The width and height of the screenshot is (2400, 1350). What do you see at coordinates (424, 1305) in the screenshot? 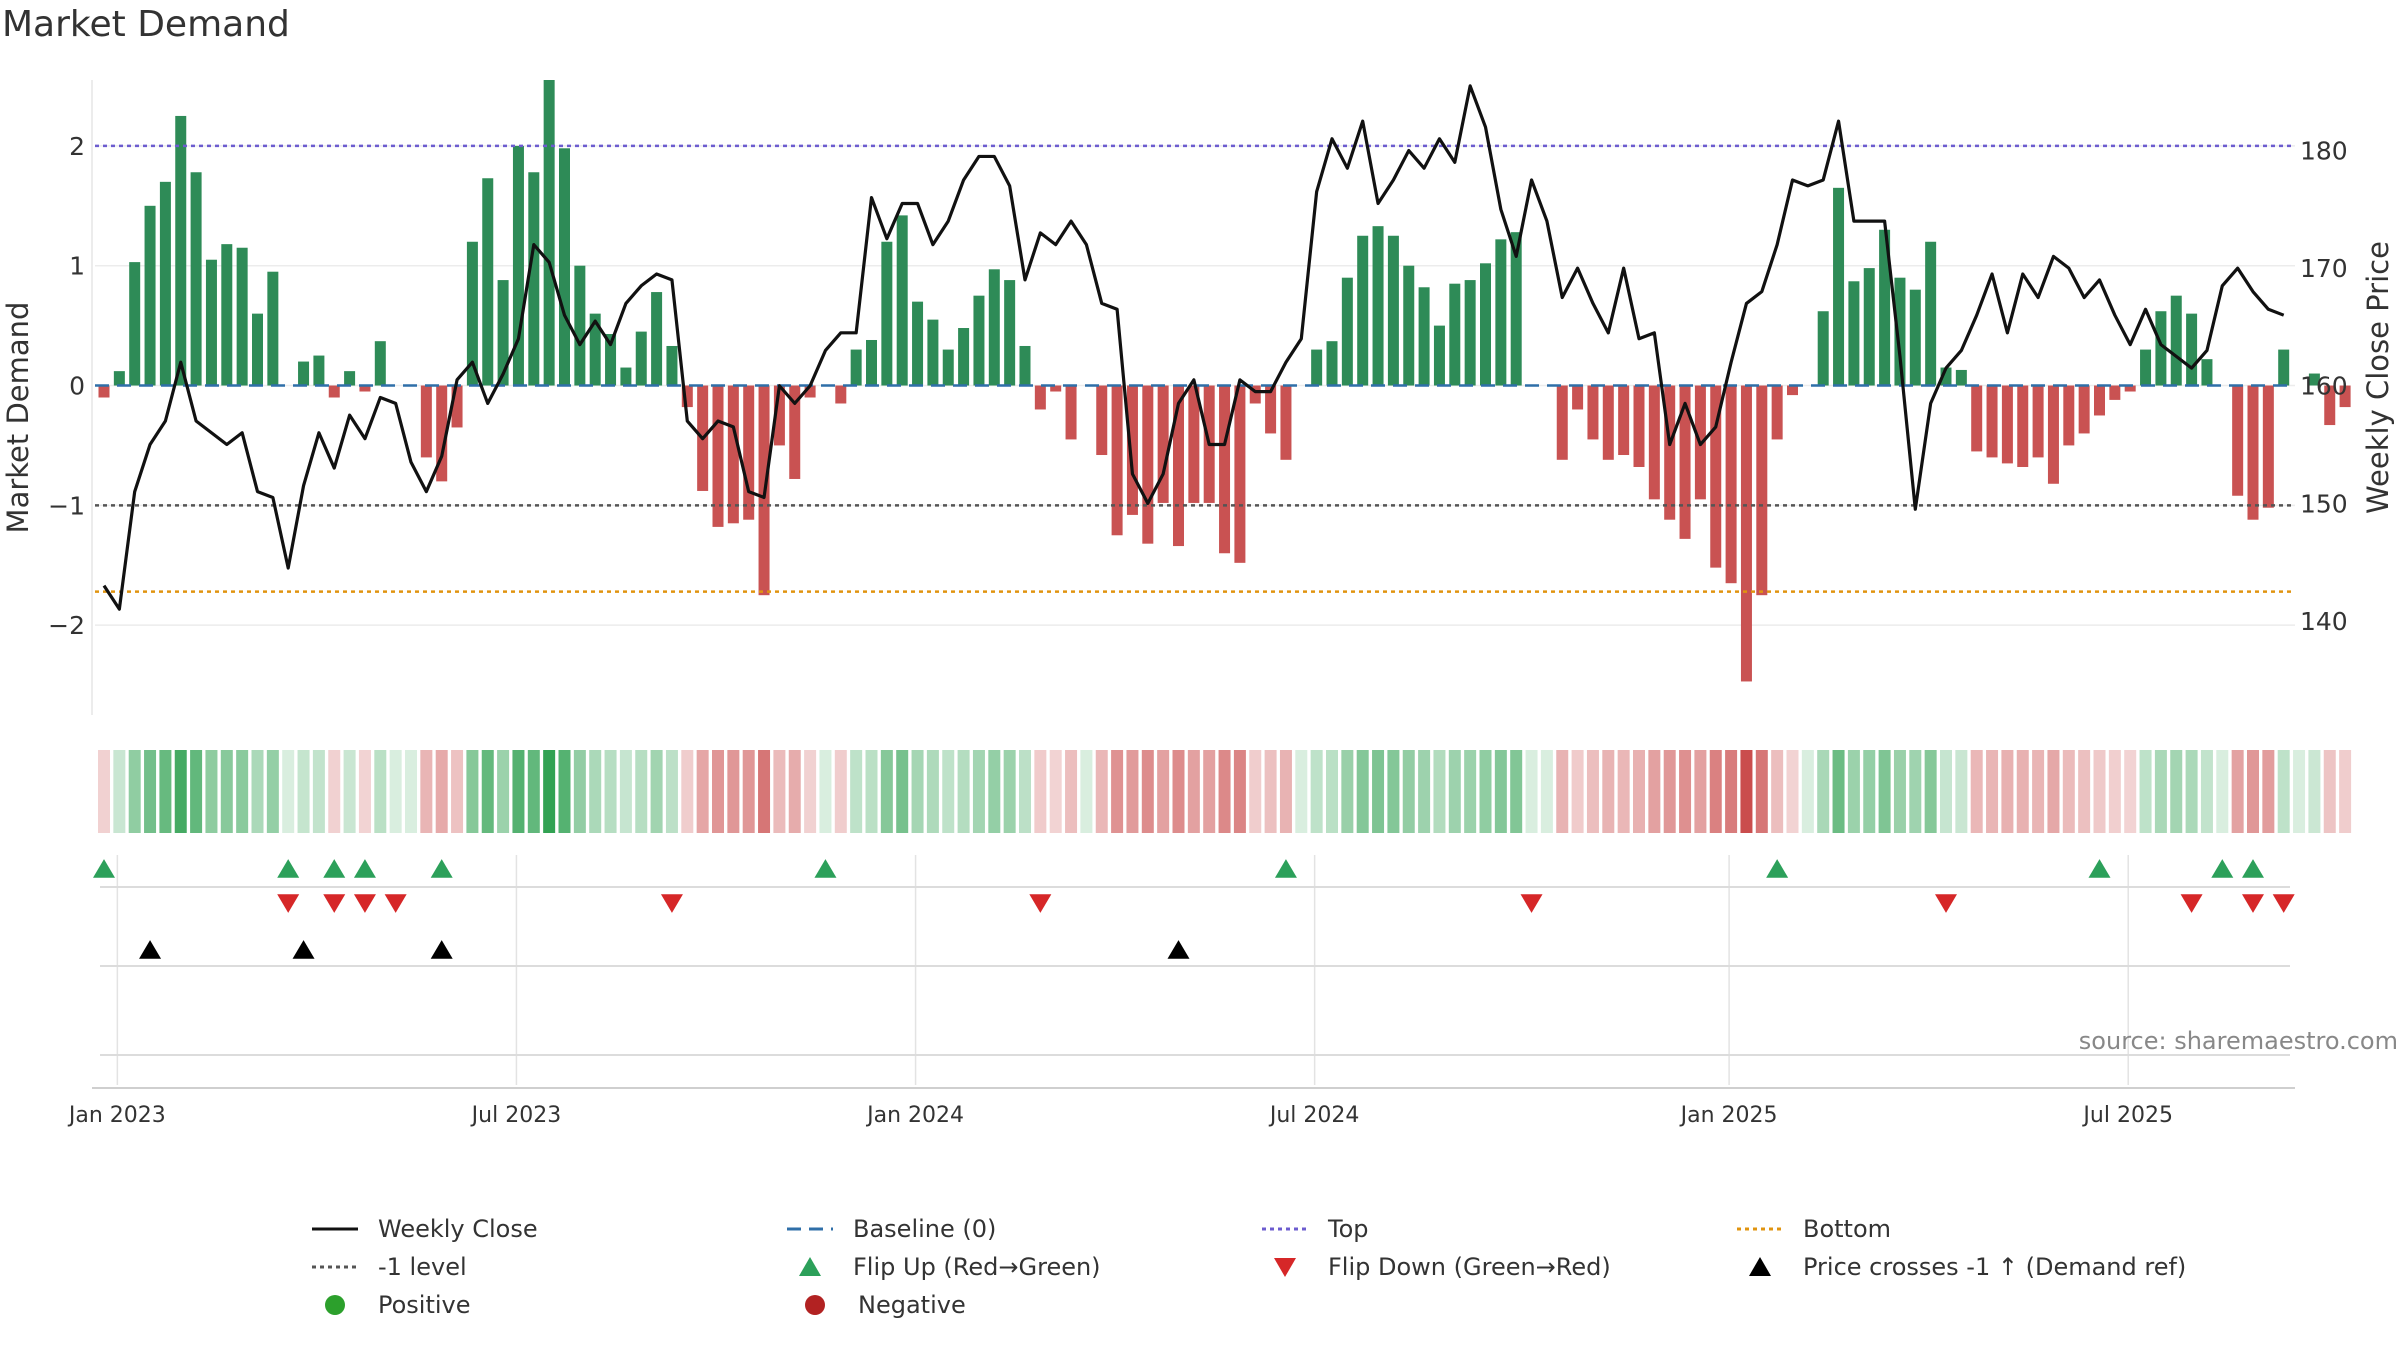
I see `legend-label: Positive` at bounding box center [424, 1305].